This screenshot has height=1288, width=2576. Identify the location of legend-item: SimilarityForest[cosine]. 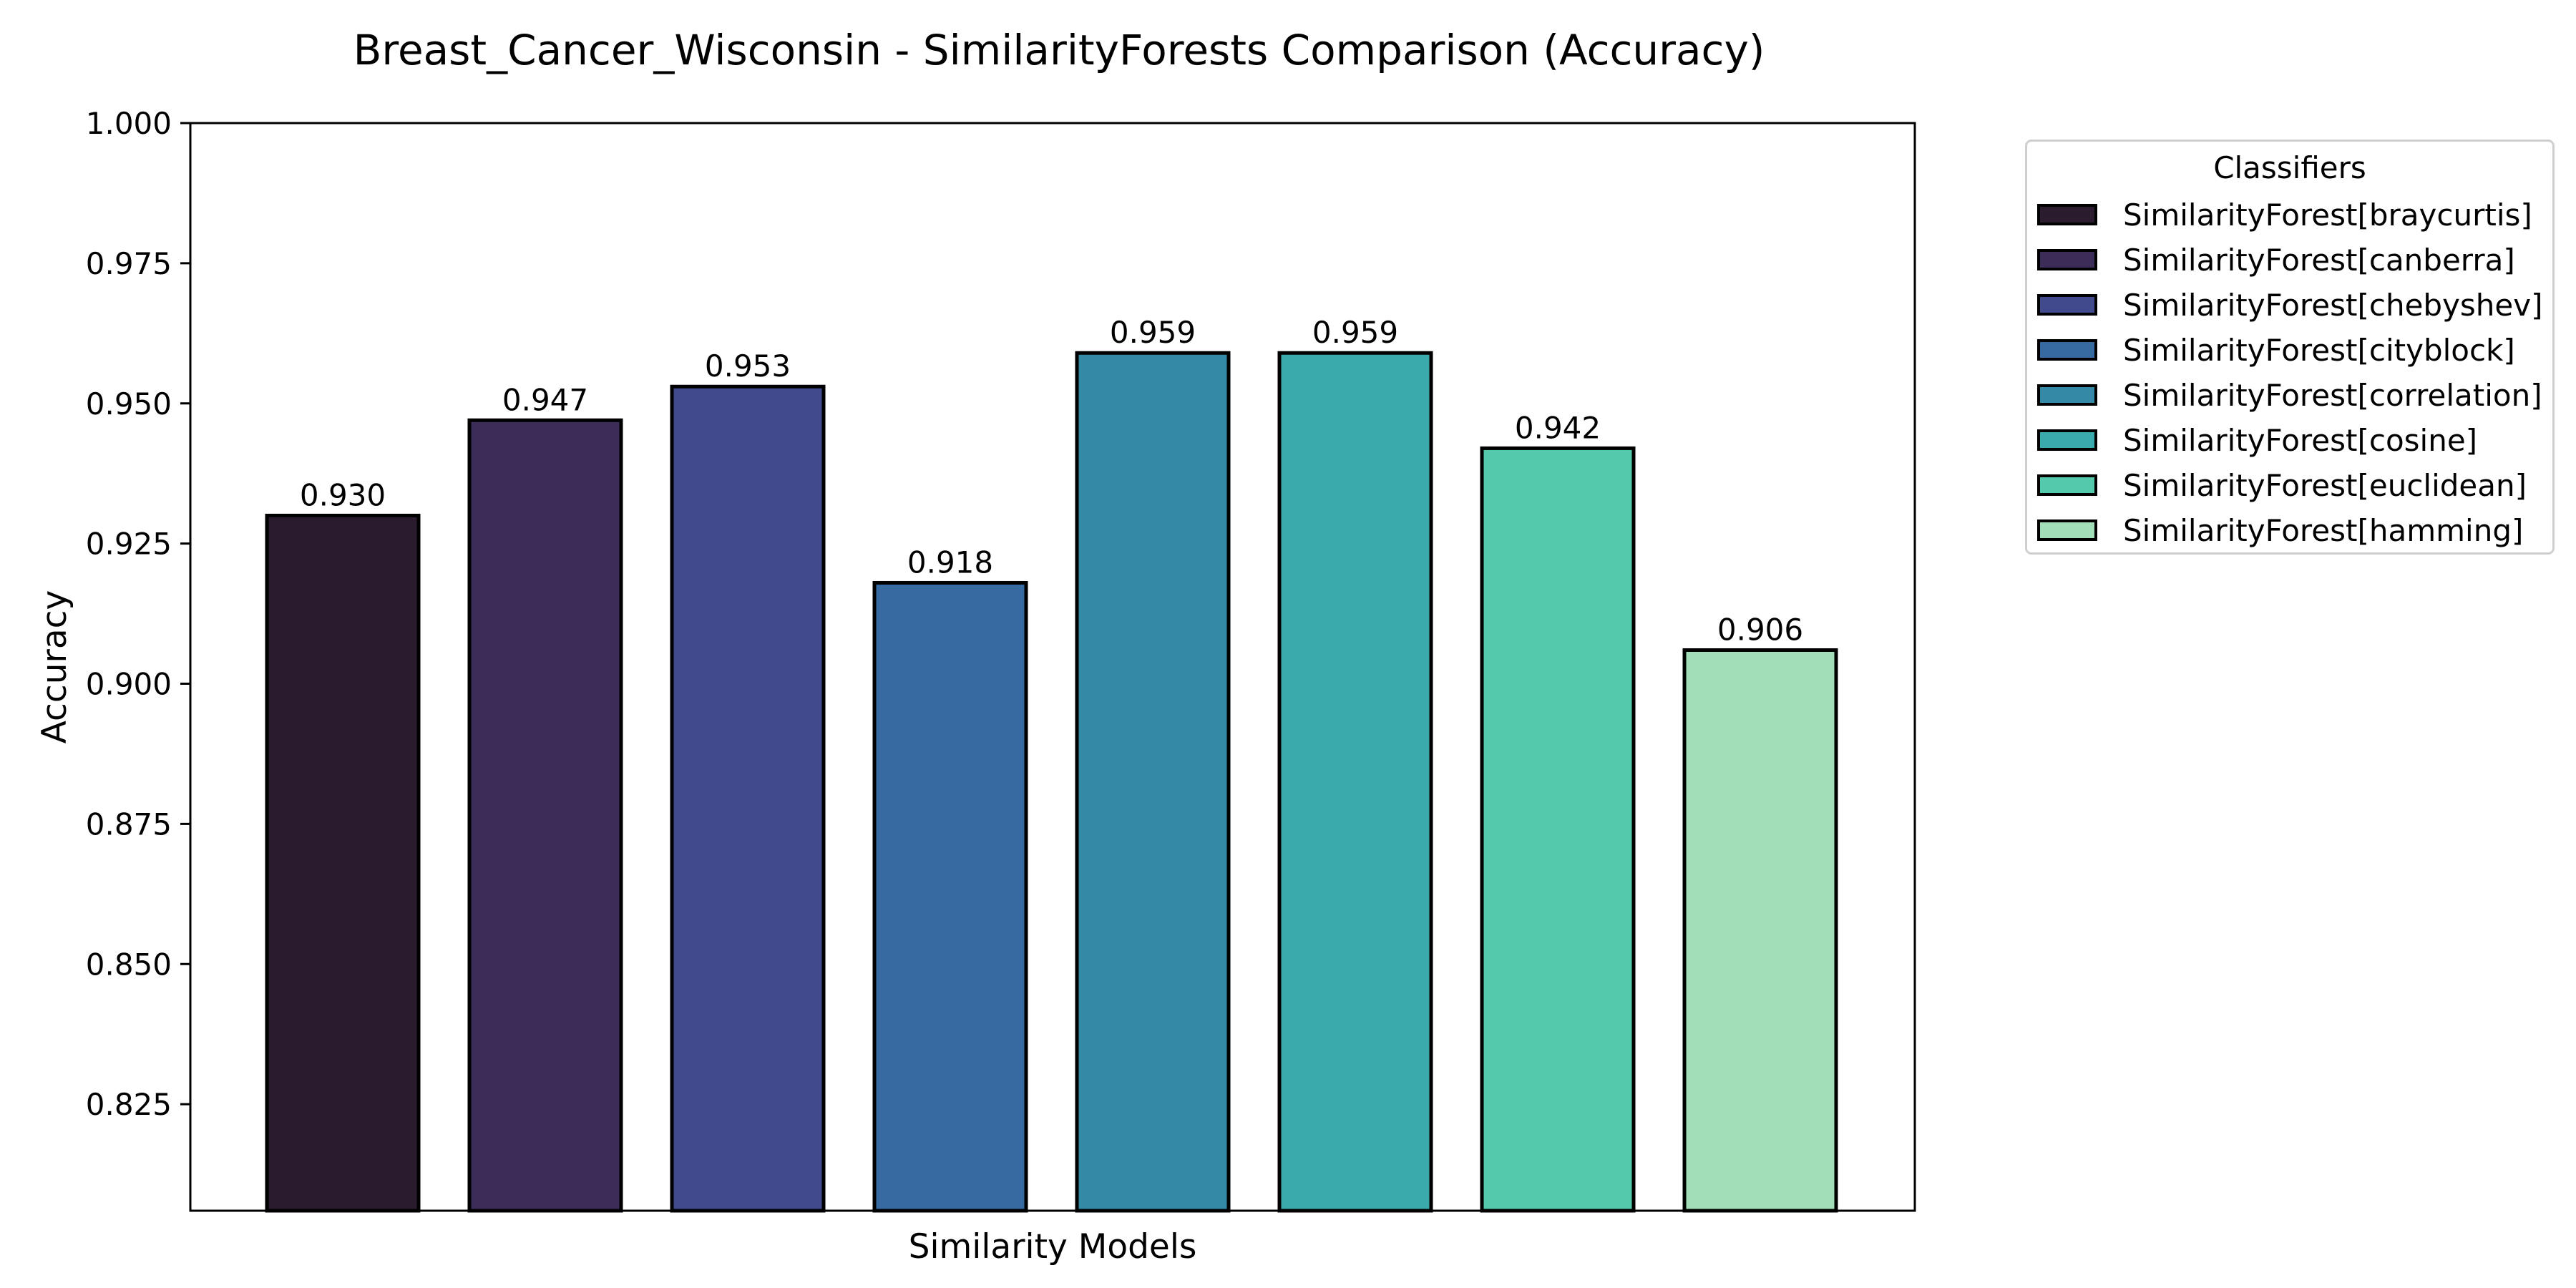
(2257, 440).